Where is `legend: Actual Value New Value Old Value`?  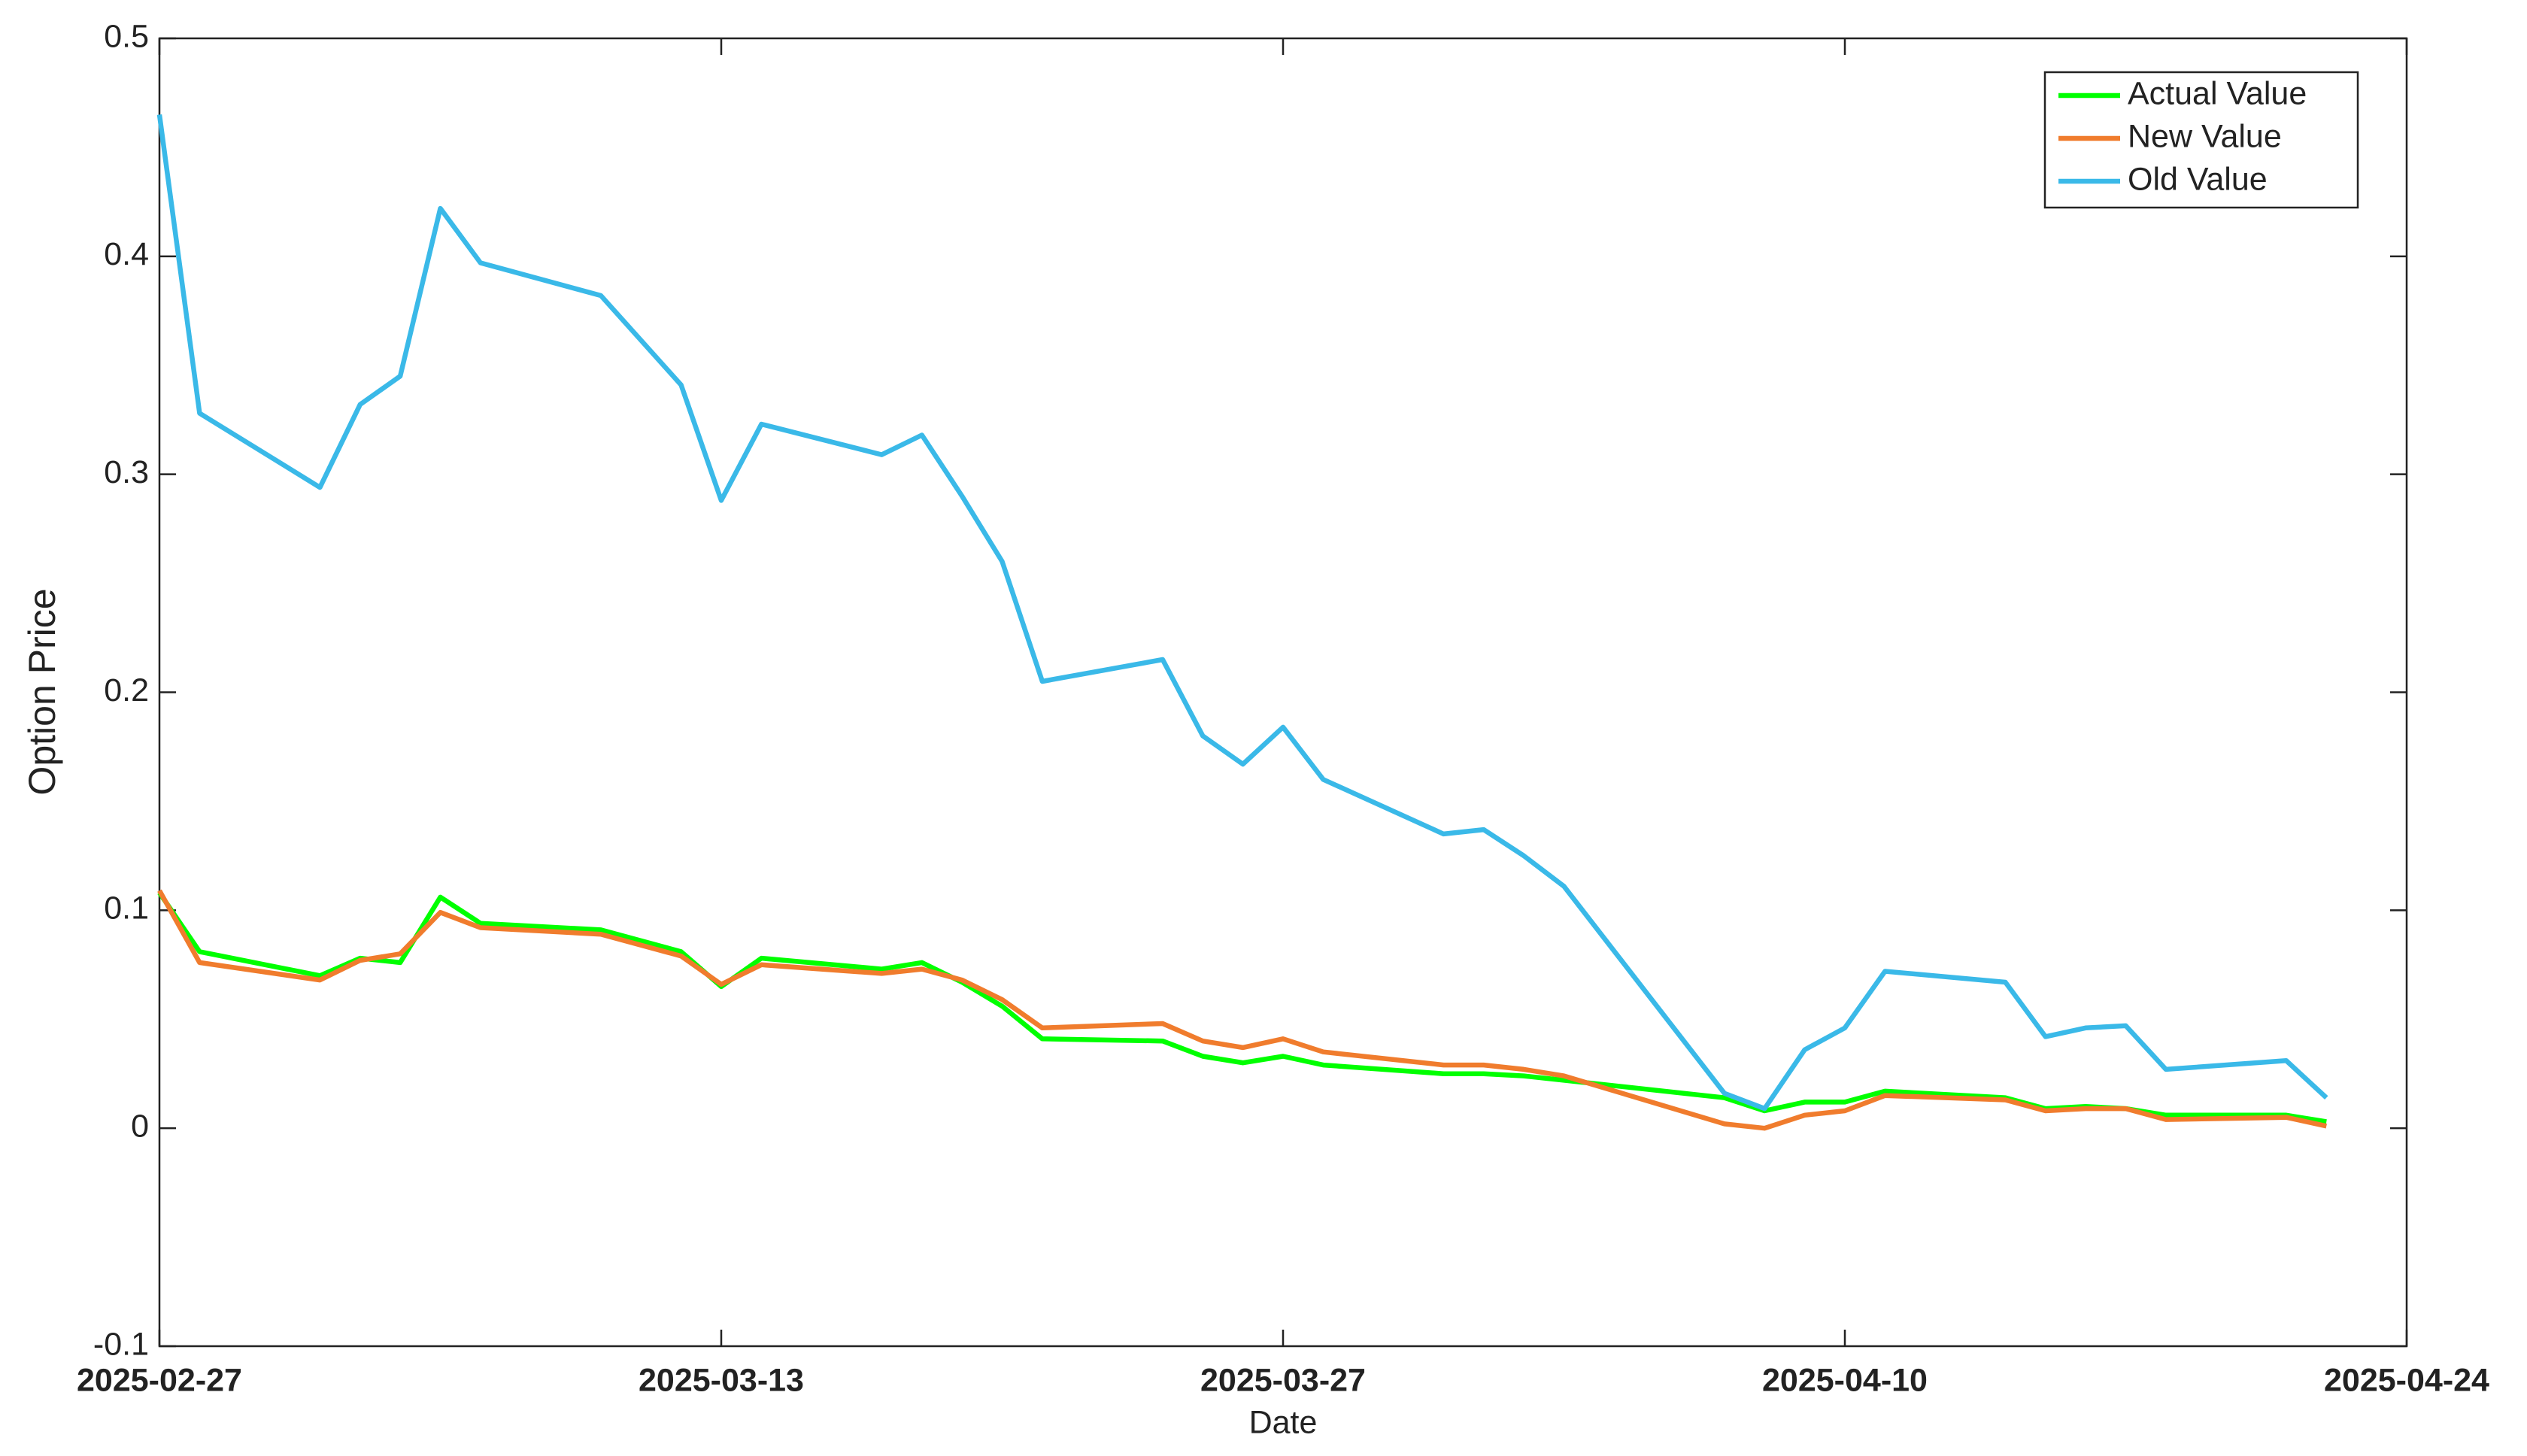 legend: Actual Value New Value Old Value is located at coordinates (2201, 140).